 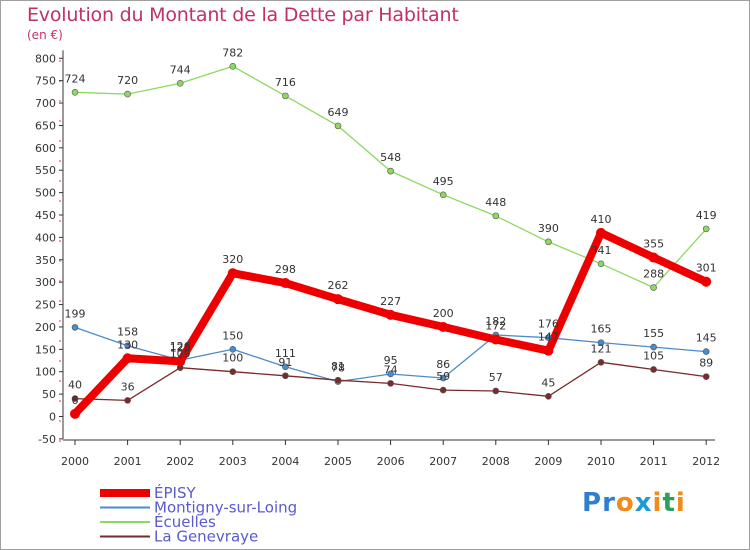 What do you see at coordinates (75, 385) in the screenshot?
I see `data-label: 40` at bounding box center [75, 385].